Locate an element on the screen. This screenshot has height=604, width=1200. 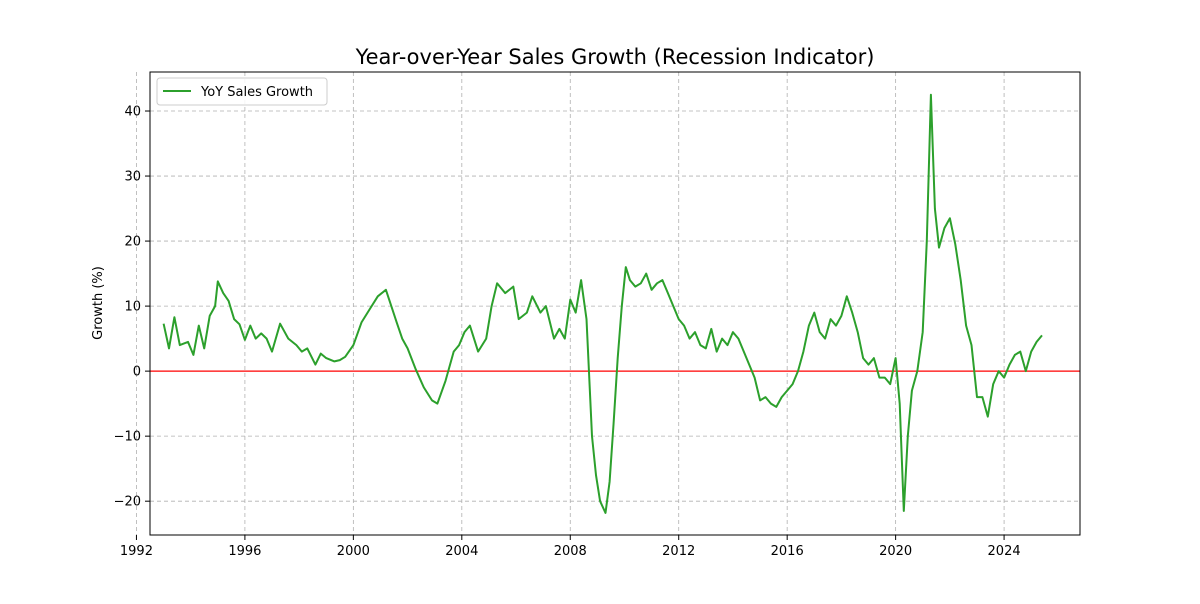
legend-label: YoY Sales Growth is located at coordinates (256, 92).